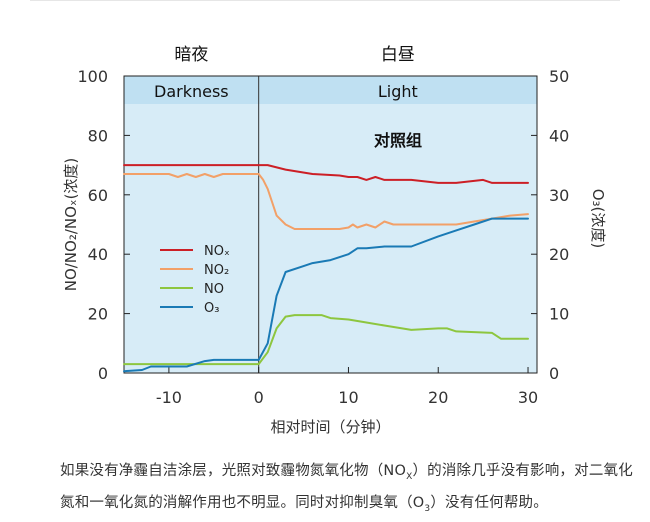 The width and height of the screenshot is (650, 522). Describe the element at coordinates (554, 373) in the screenshot. I see `y-right-tick-label: 0` at that location.